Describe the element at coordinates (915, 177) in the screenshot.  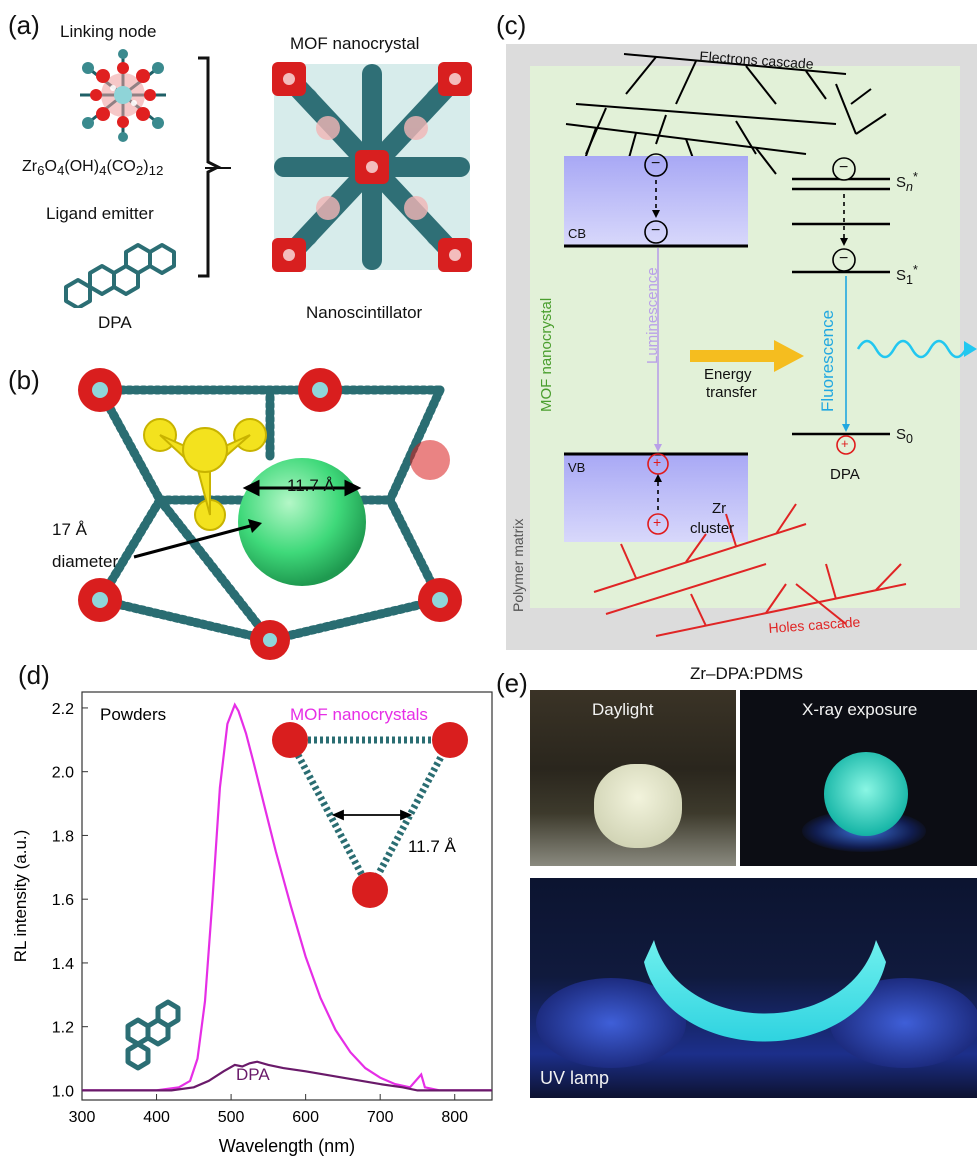
I see `sn-star: *` at that location.